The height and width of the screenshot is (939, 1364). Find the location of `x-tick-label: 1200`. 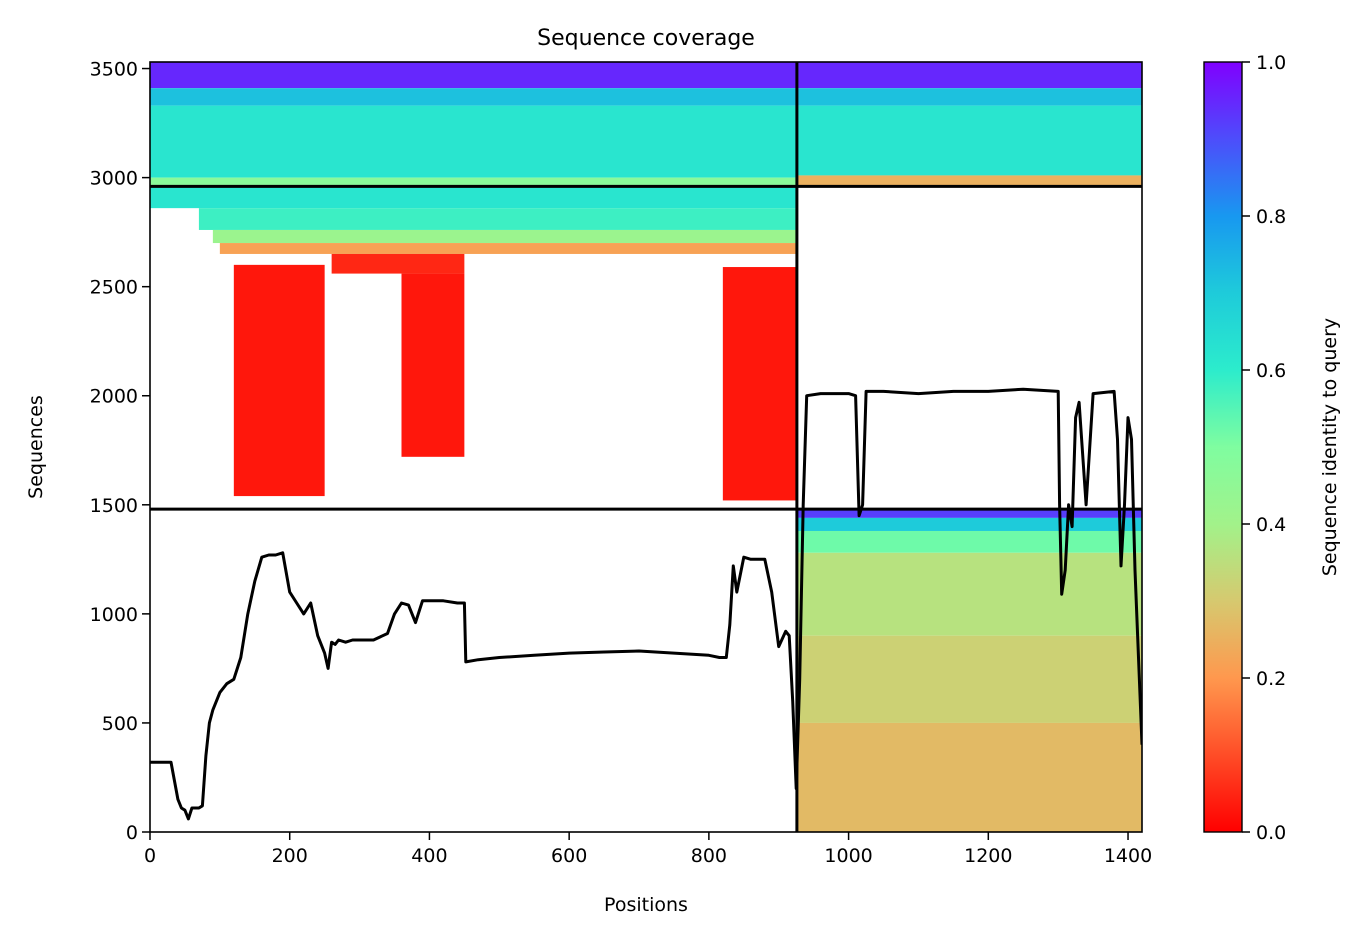

x-tick-label: 1200 is located at coordinates (988, 856).